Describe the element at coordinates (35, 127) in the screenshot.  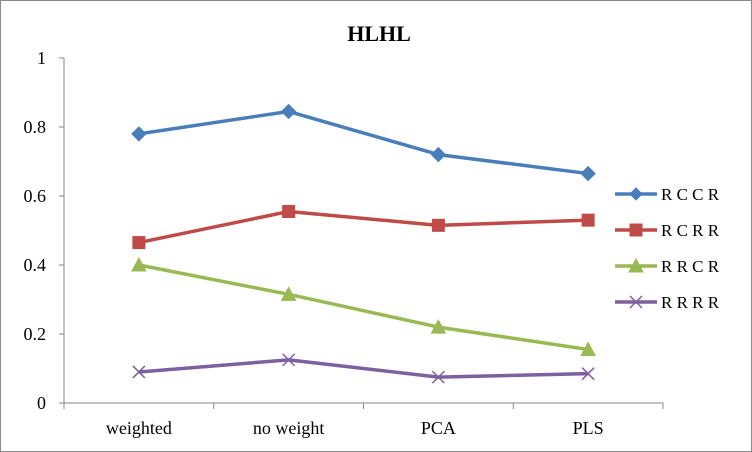
I see `y-tick-label: 0.8` at that location.